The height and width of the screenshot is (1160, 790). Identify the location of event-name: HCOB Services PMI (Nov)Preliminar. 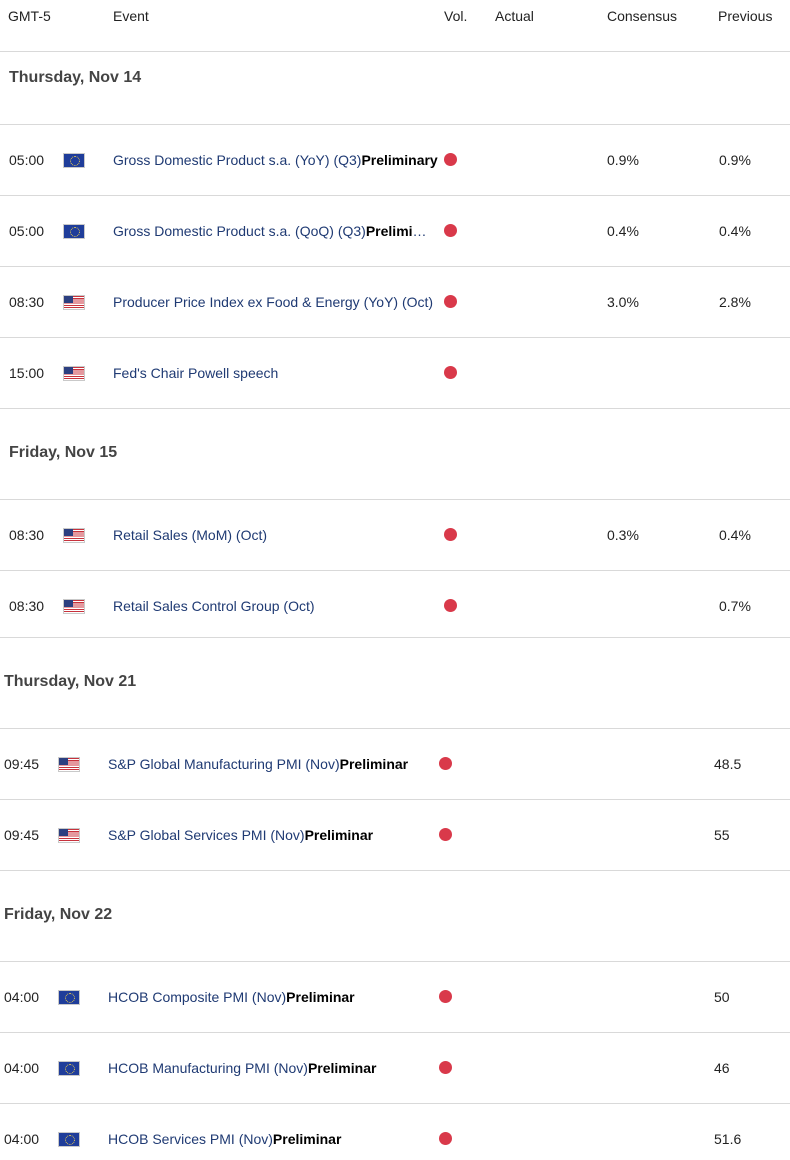
(270, 1139).